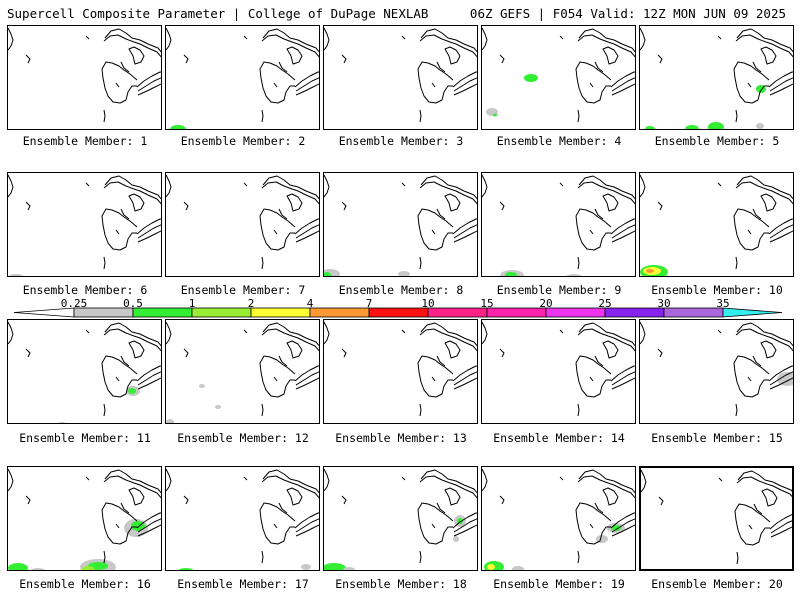  I want to click on legend-tick-label: 7, so click(369, 303).